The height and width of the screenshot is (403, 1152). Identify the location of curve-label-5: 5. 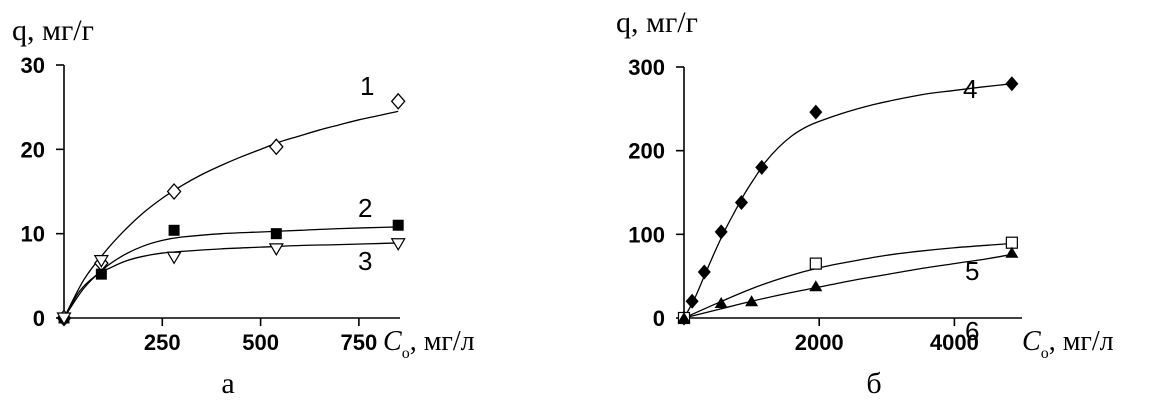
(972, 271).